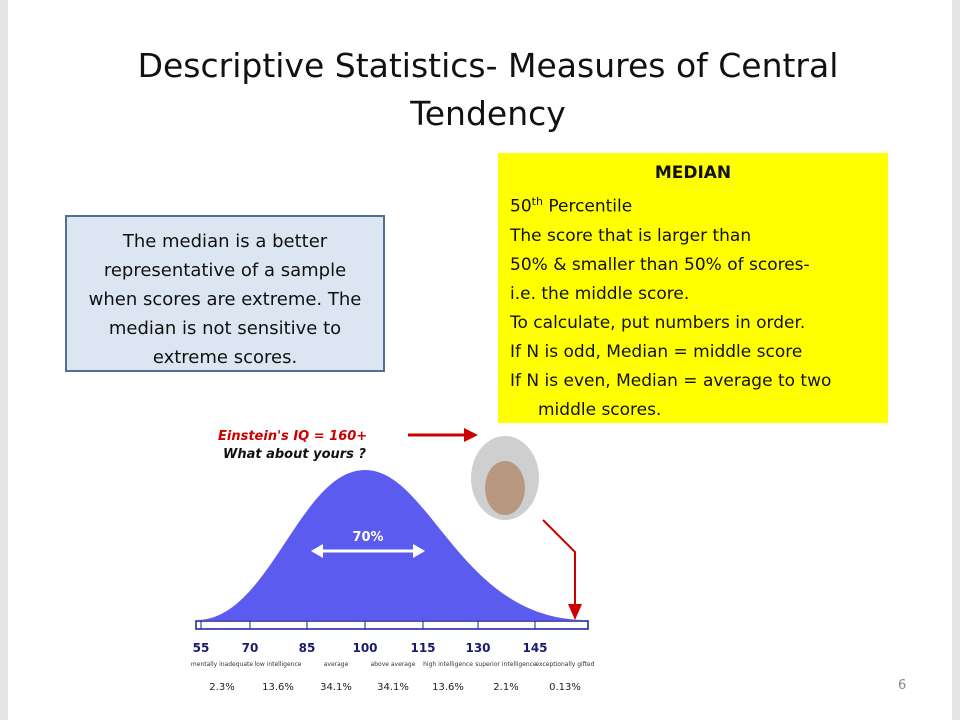 Image resolution: width=960 pixels, height=720 pixels. Describe the element at coordinates (367, 537) in the screenshot. I see `range-label: 70%` at that location.